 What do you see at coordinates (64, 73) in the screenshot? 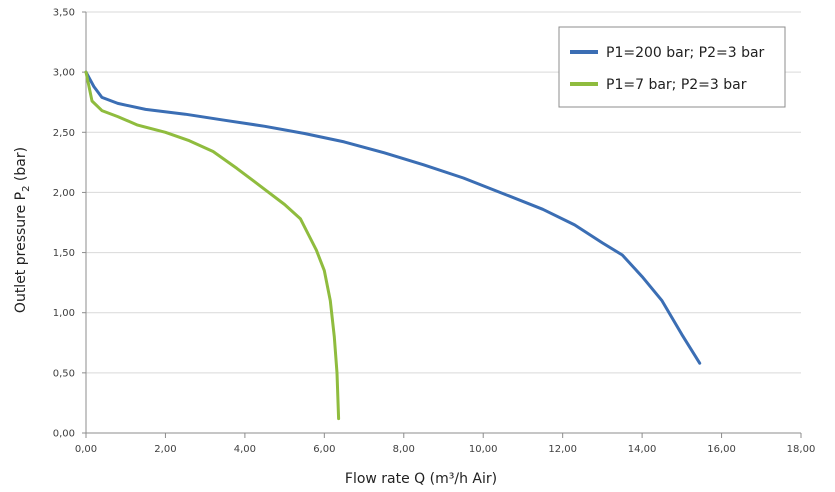
I see `y-tick-label: 3,00` at bounding box center [64, 73].